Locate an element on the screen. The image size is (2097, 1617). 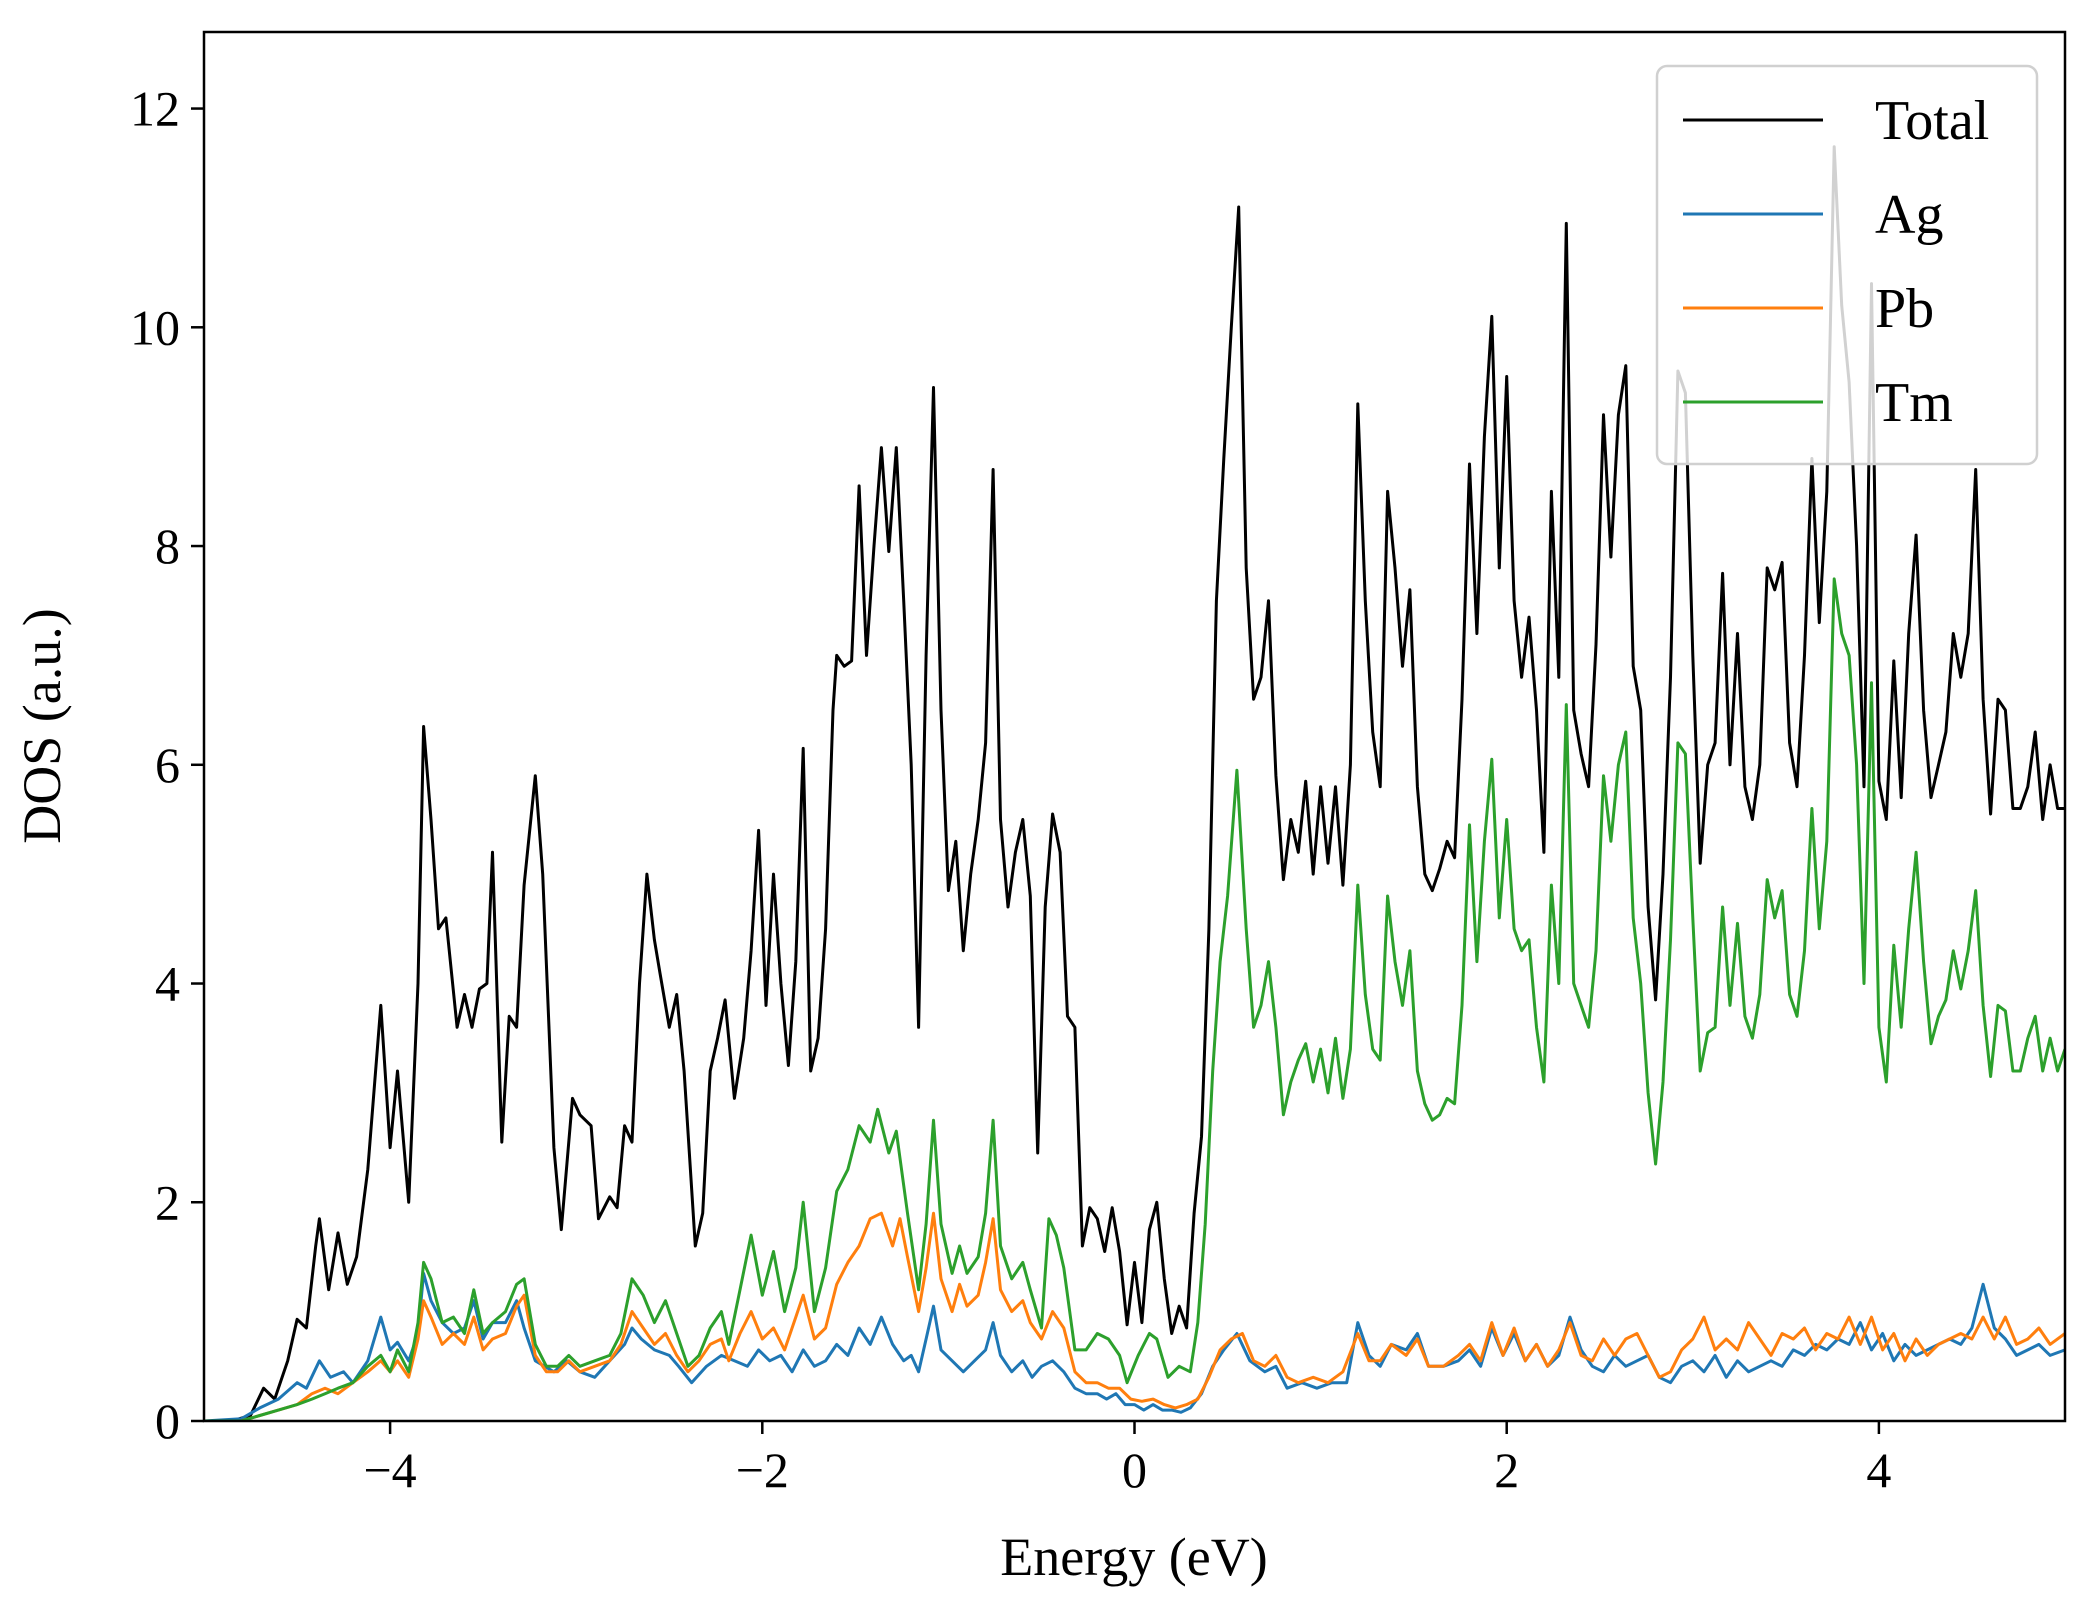
x-tick-label: −4 is located at coordinates (389, 1470).